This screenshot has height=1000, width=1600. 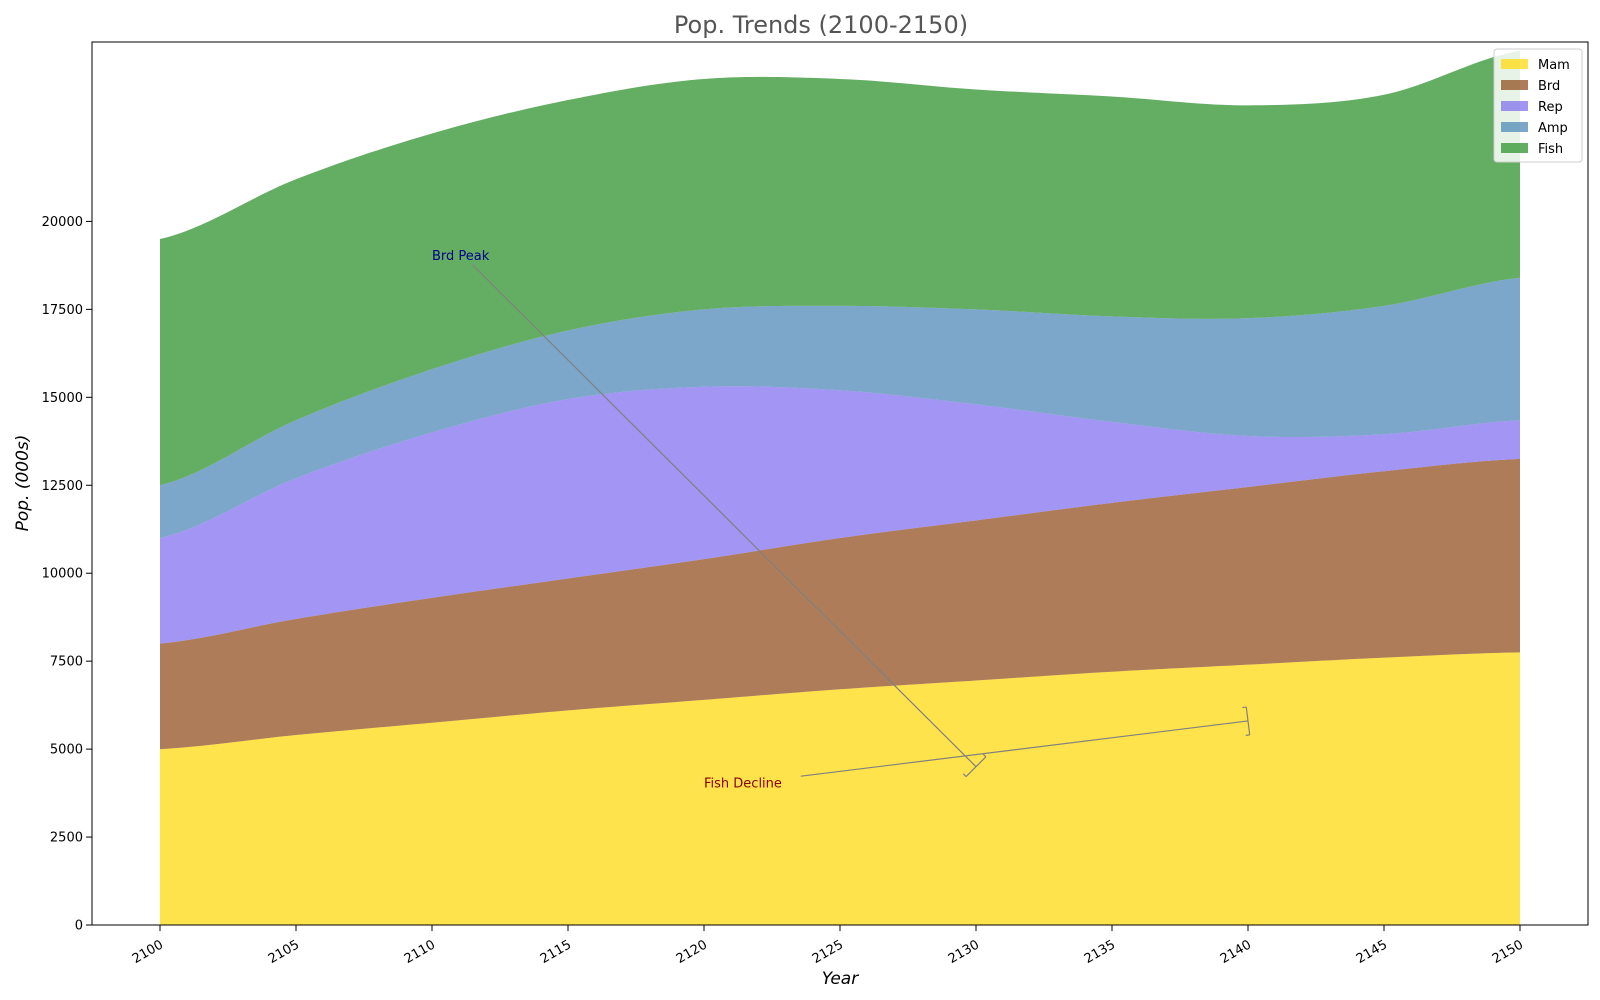 What do you see at coordinates (79, 926) in the screenshot?
I see `y-tick-label: 0` at bounding box center [79, 926].